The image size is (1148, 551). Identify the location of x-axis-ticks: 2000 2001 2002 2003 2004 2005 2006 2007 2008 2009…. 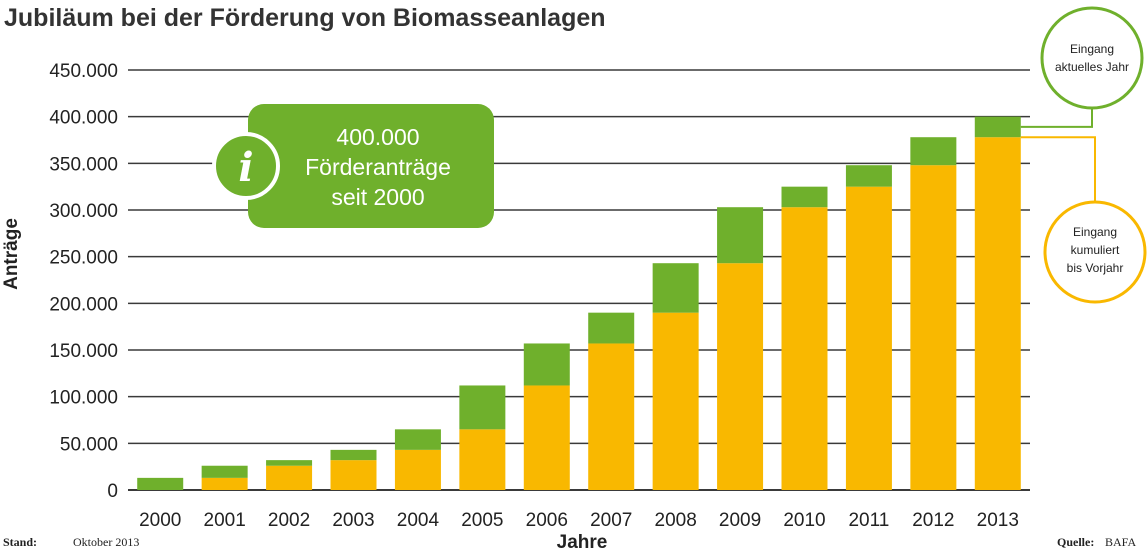
(579, 520).